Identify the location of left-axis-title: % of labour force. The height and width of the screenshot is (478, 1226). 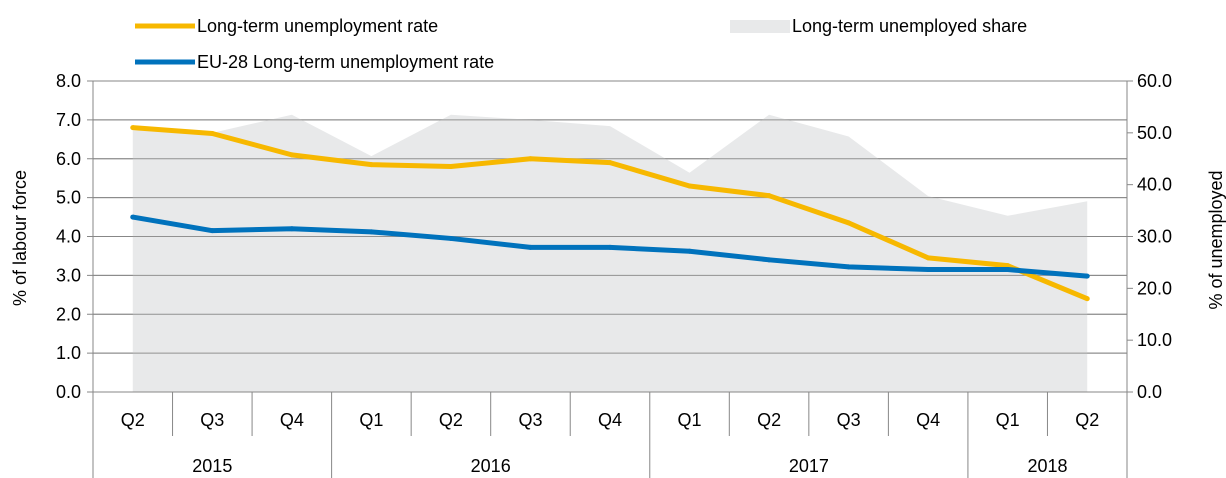
(20, 238).